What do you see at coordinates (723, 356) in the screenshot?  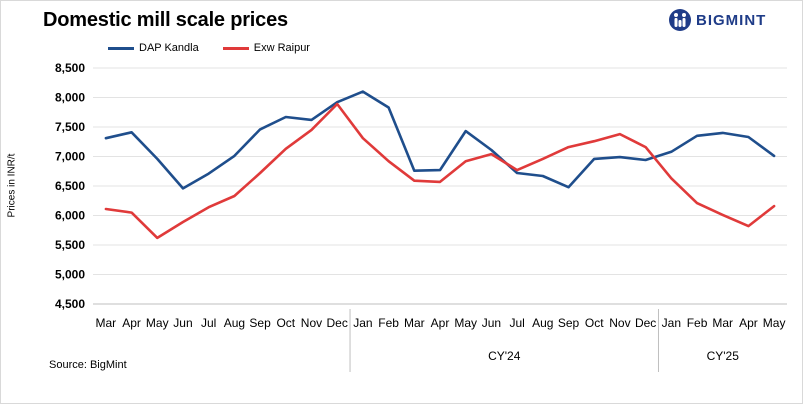 I see `x-group-label: CY'25` at bounding box center [723, 356].